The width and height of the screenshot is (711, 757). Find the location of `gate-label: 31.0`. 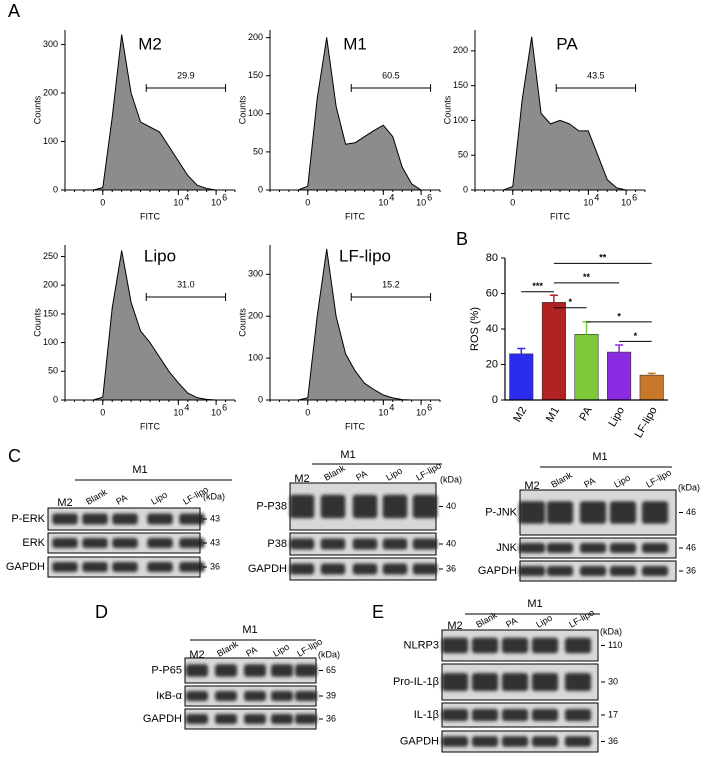

gate-label: 31.0 is located at coordinates (186, 284).